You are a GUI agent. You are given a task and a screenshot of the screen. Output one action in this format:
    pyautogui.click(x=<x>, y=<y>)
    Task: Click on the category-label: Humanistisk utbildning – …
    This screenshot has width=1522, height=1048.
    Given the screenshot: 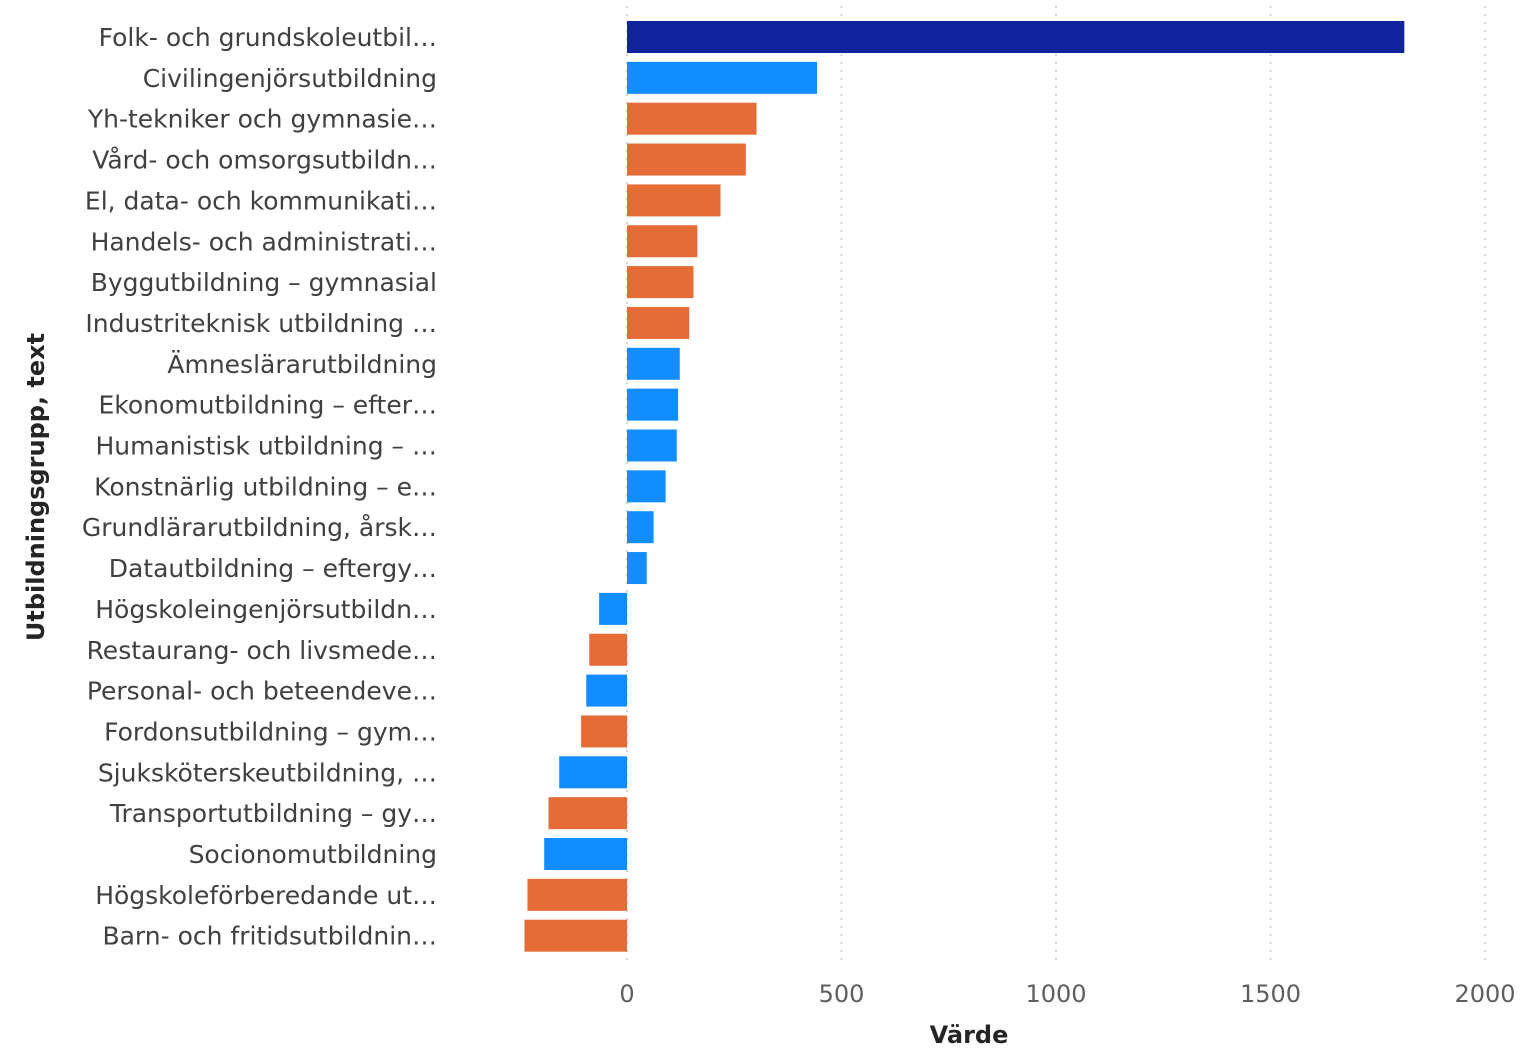 What is the action you would take?
    pyautogui.click(x=266, y=446)
    